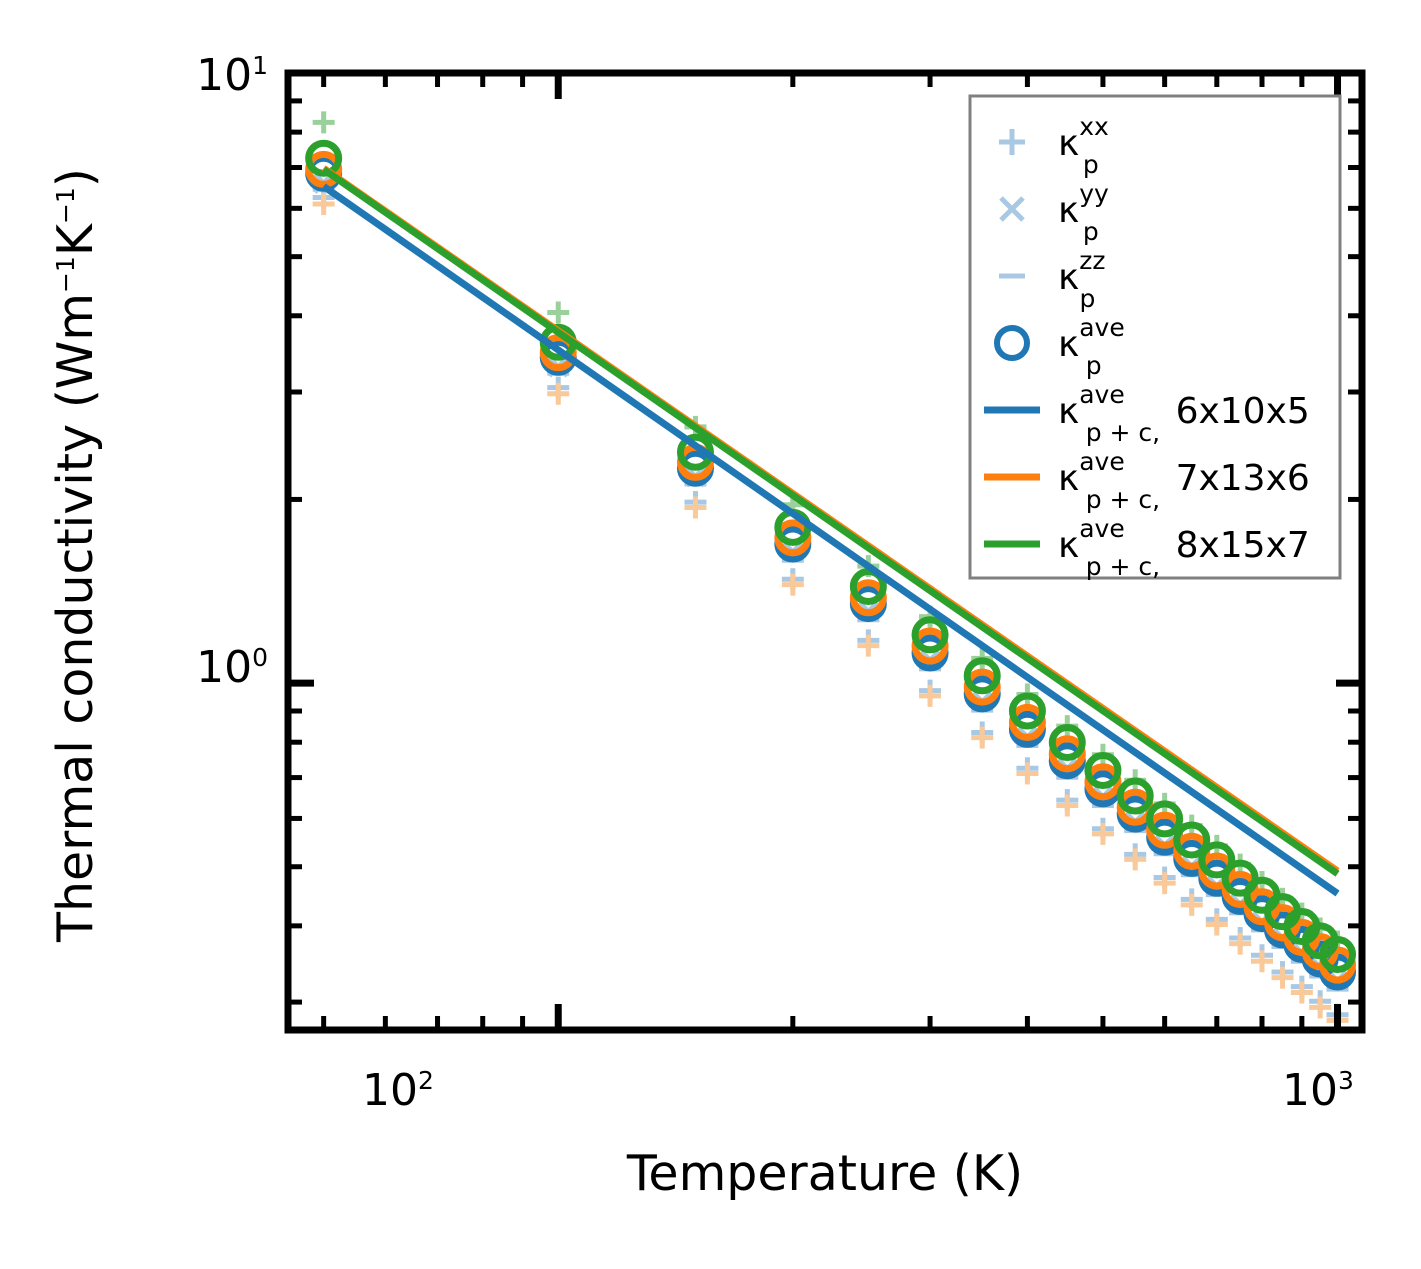 The height and width of the screenshot is (1269, 1421). I want to click on legend-label-3: κave p, so click(1091, 346).